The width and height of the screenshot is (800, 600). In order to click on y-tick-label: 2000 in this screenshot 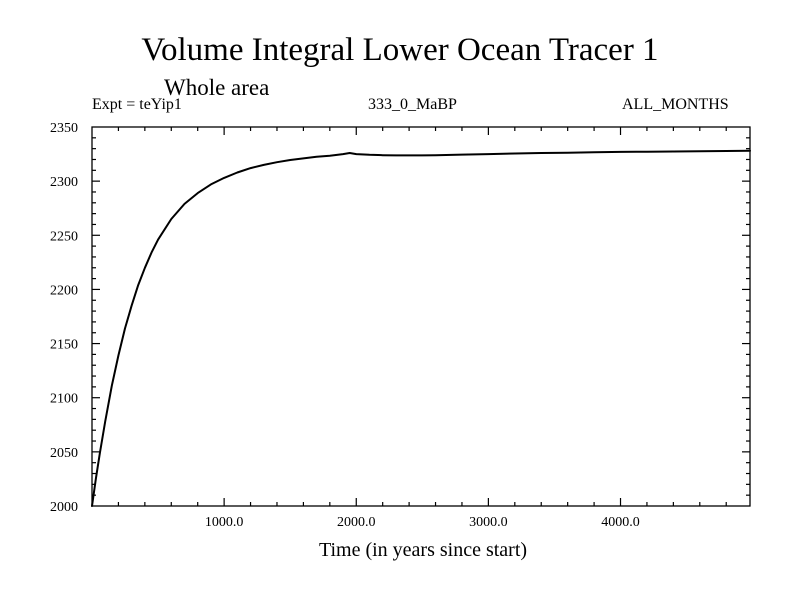, I will do `click(64, 507)`.